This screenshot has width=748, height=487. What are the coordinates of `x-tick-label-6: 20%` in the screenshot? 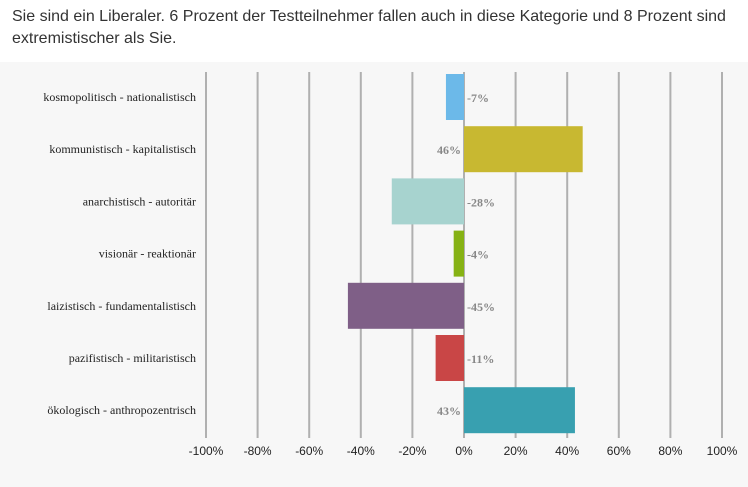 It's located at (516, 451).